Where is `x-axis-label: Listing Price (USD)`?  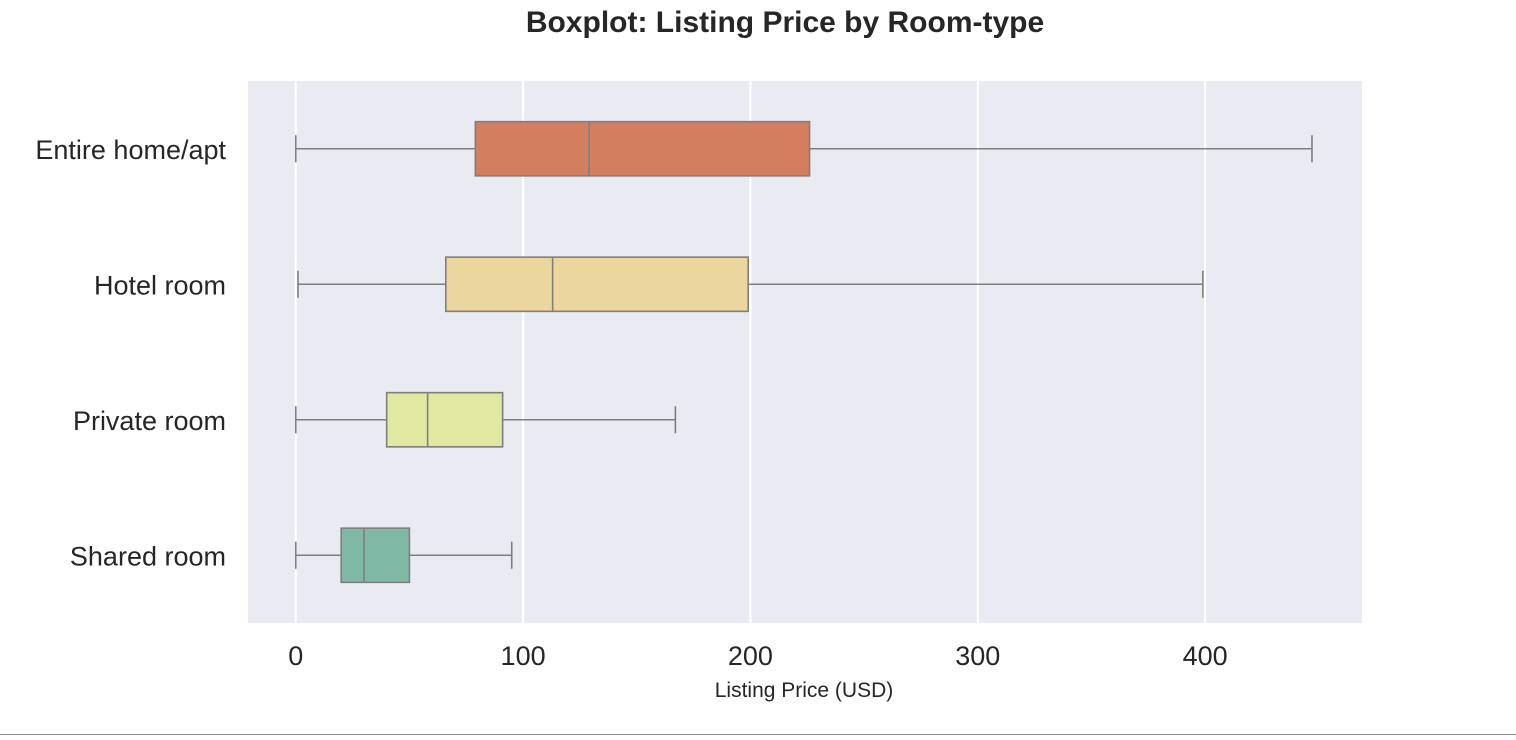 x-axis-label: Listing Price (USD) is located at coordinates (804, 690).